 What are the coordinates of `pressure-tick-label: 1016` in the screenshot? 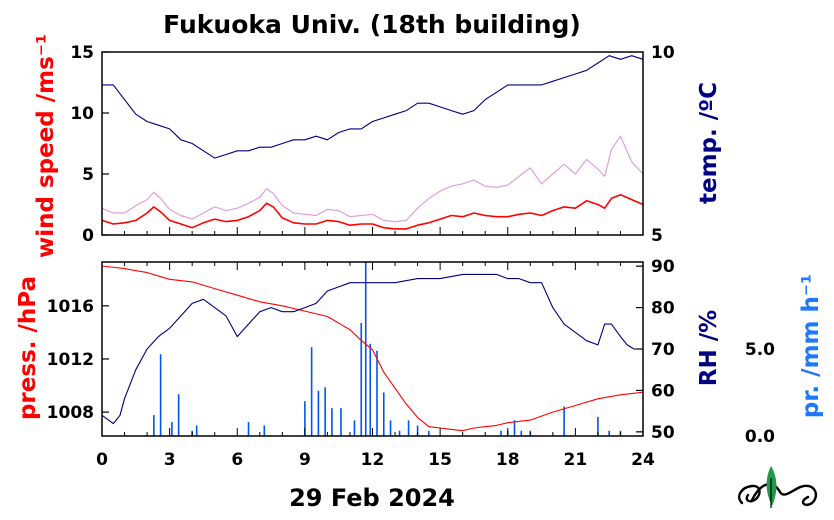 It's located at (70, 307).